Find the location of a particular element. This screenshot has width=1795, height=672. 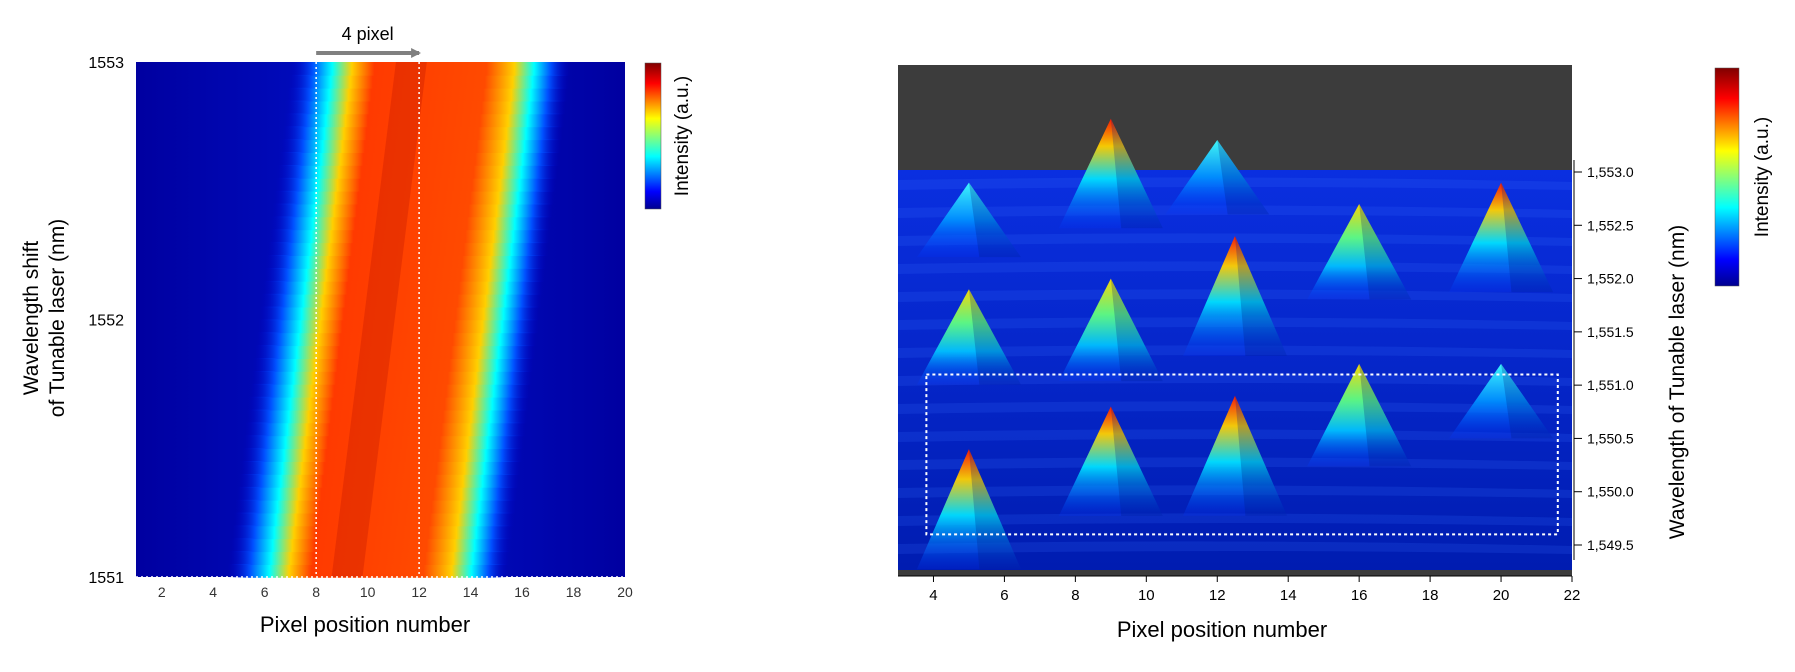

surface-y-axis-label: Wavelength of Tunable laser (nm) is located at coordinates (1677, 382).